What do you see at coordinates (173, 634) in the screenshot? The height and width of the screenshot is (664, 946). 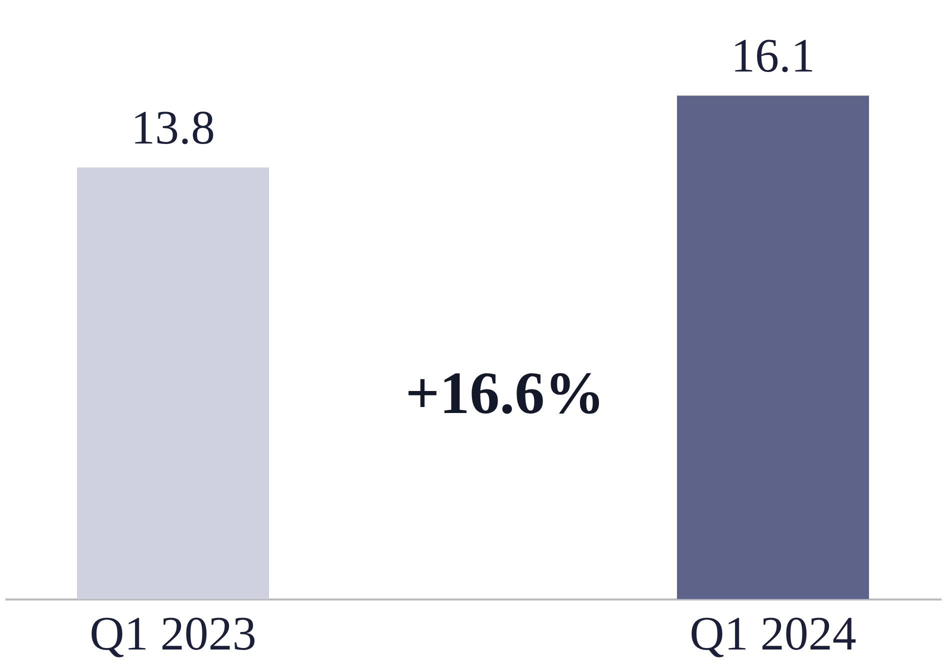 I see `x-tick-label: Q1 2023` at bounding box center [173, 634].